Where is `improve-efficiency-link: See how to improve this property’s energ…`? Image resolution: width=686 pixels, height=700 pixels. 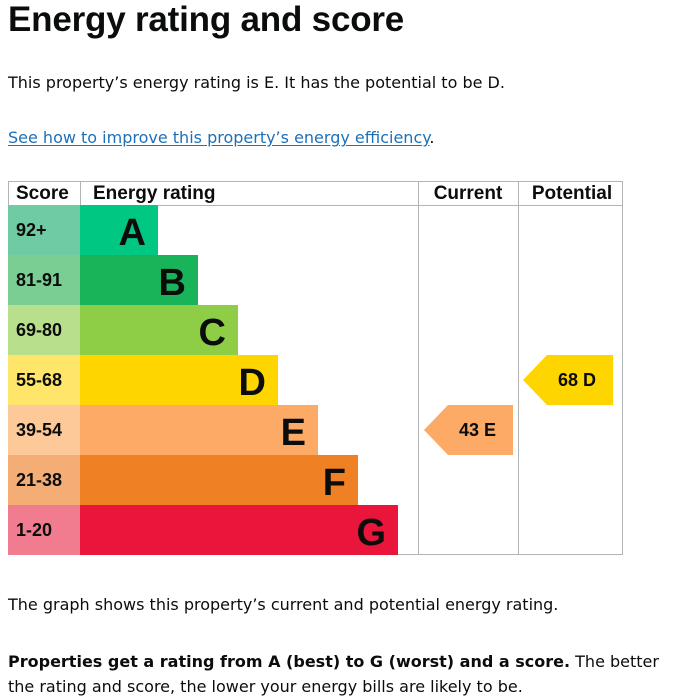
improve-efficiency-link: See how to improve this property’s energ… is located at coordinates (219, 137).